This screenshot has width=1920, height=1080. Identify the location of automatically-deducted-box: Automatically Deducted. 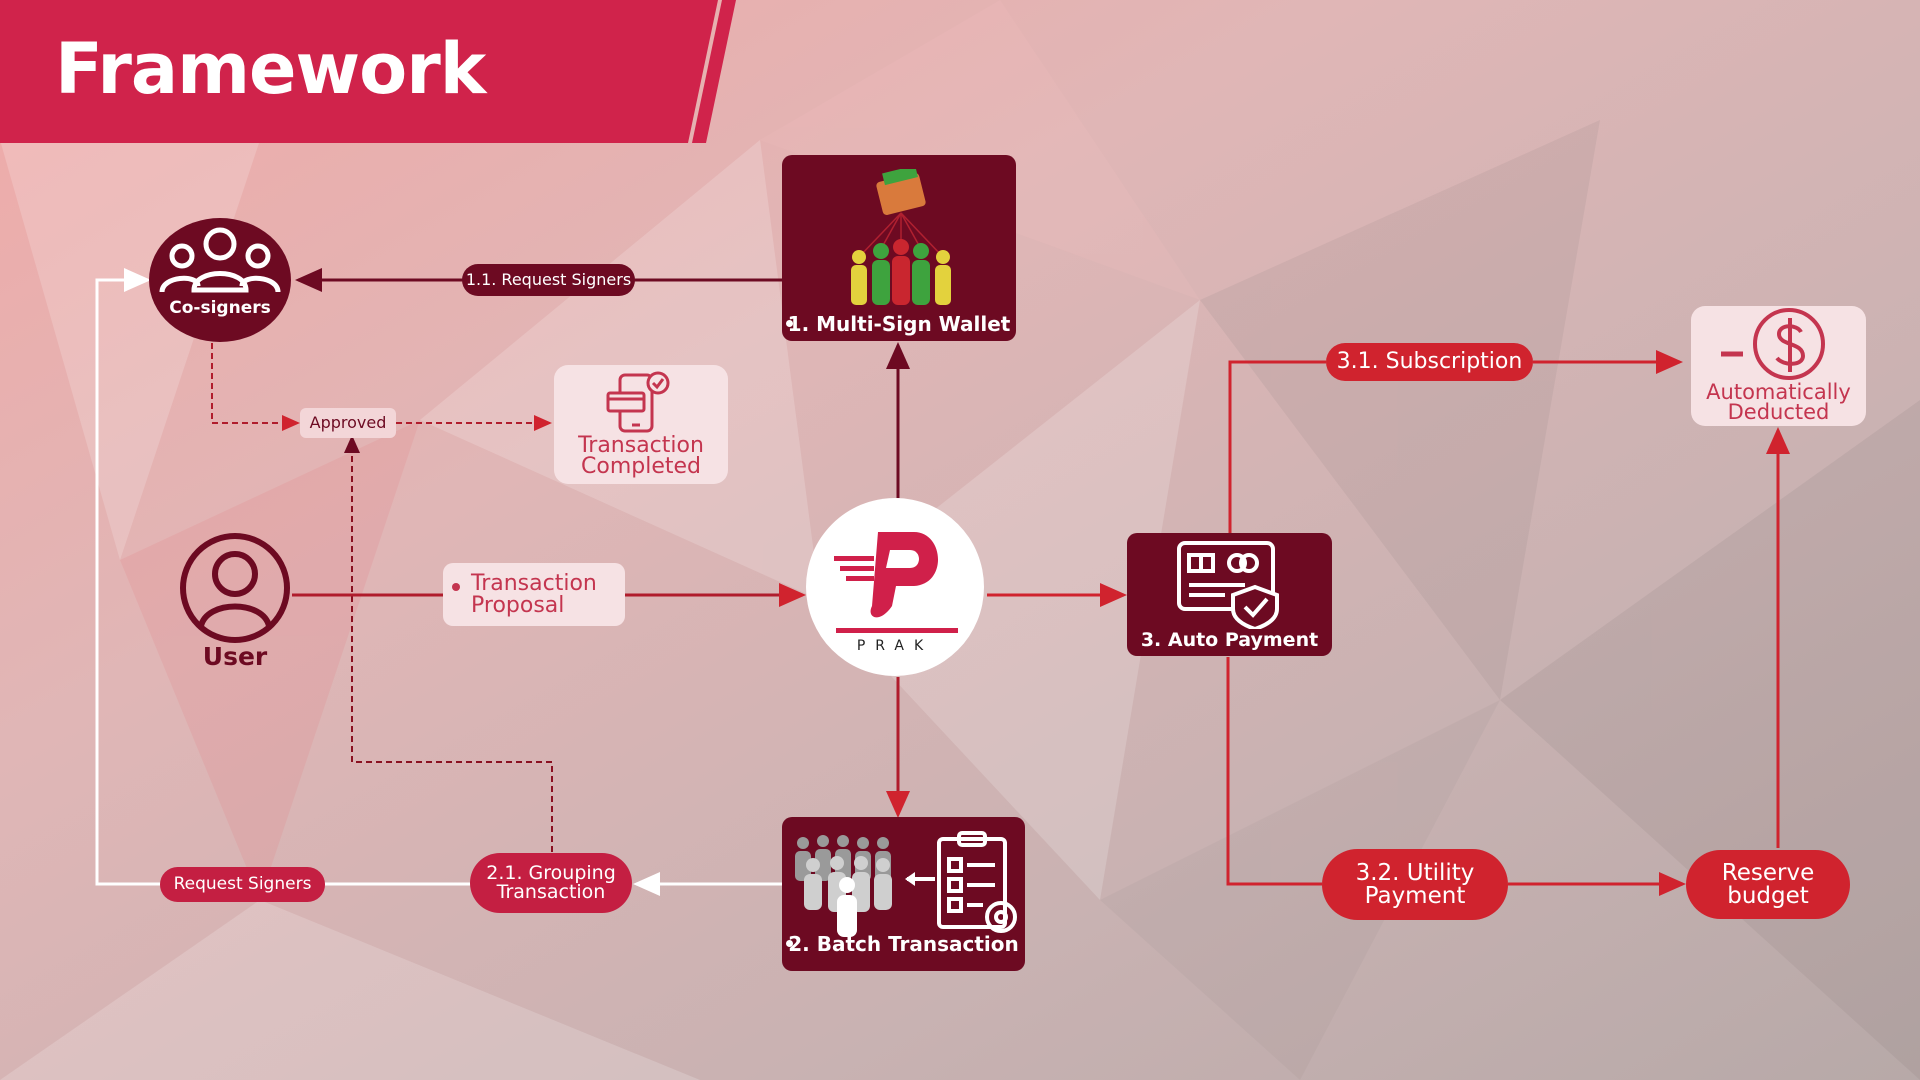
(1778, 366).